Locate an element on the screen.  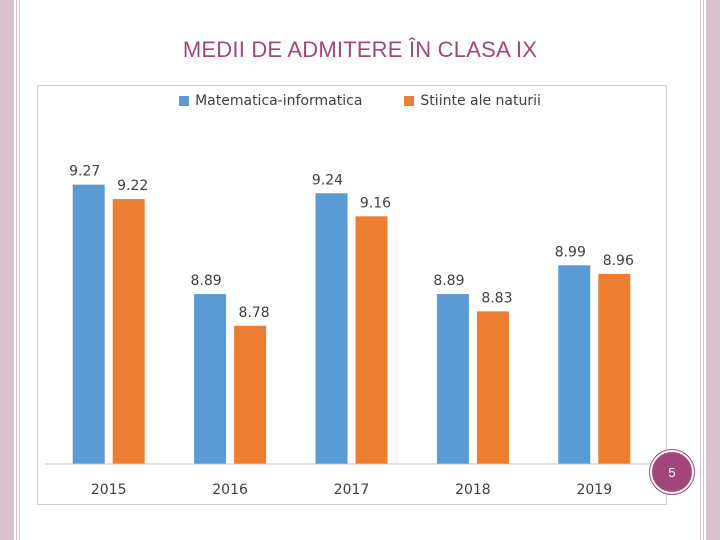
legend-item-series-2: Stiinte ale naturii is located at coordinates (472, 101).